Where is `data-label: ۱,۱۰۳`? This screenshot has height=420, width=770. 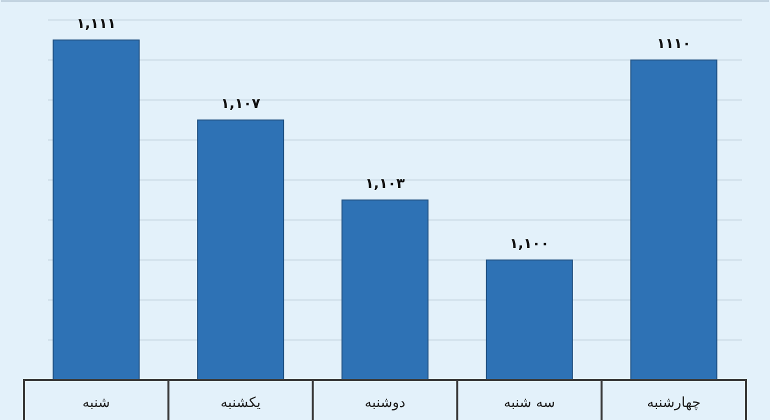
data-label: ۱,۱۰۳ is located at coordinates (385, 184).